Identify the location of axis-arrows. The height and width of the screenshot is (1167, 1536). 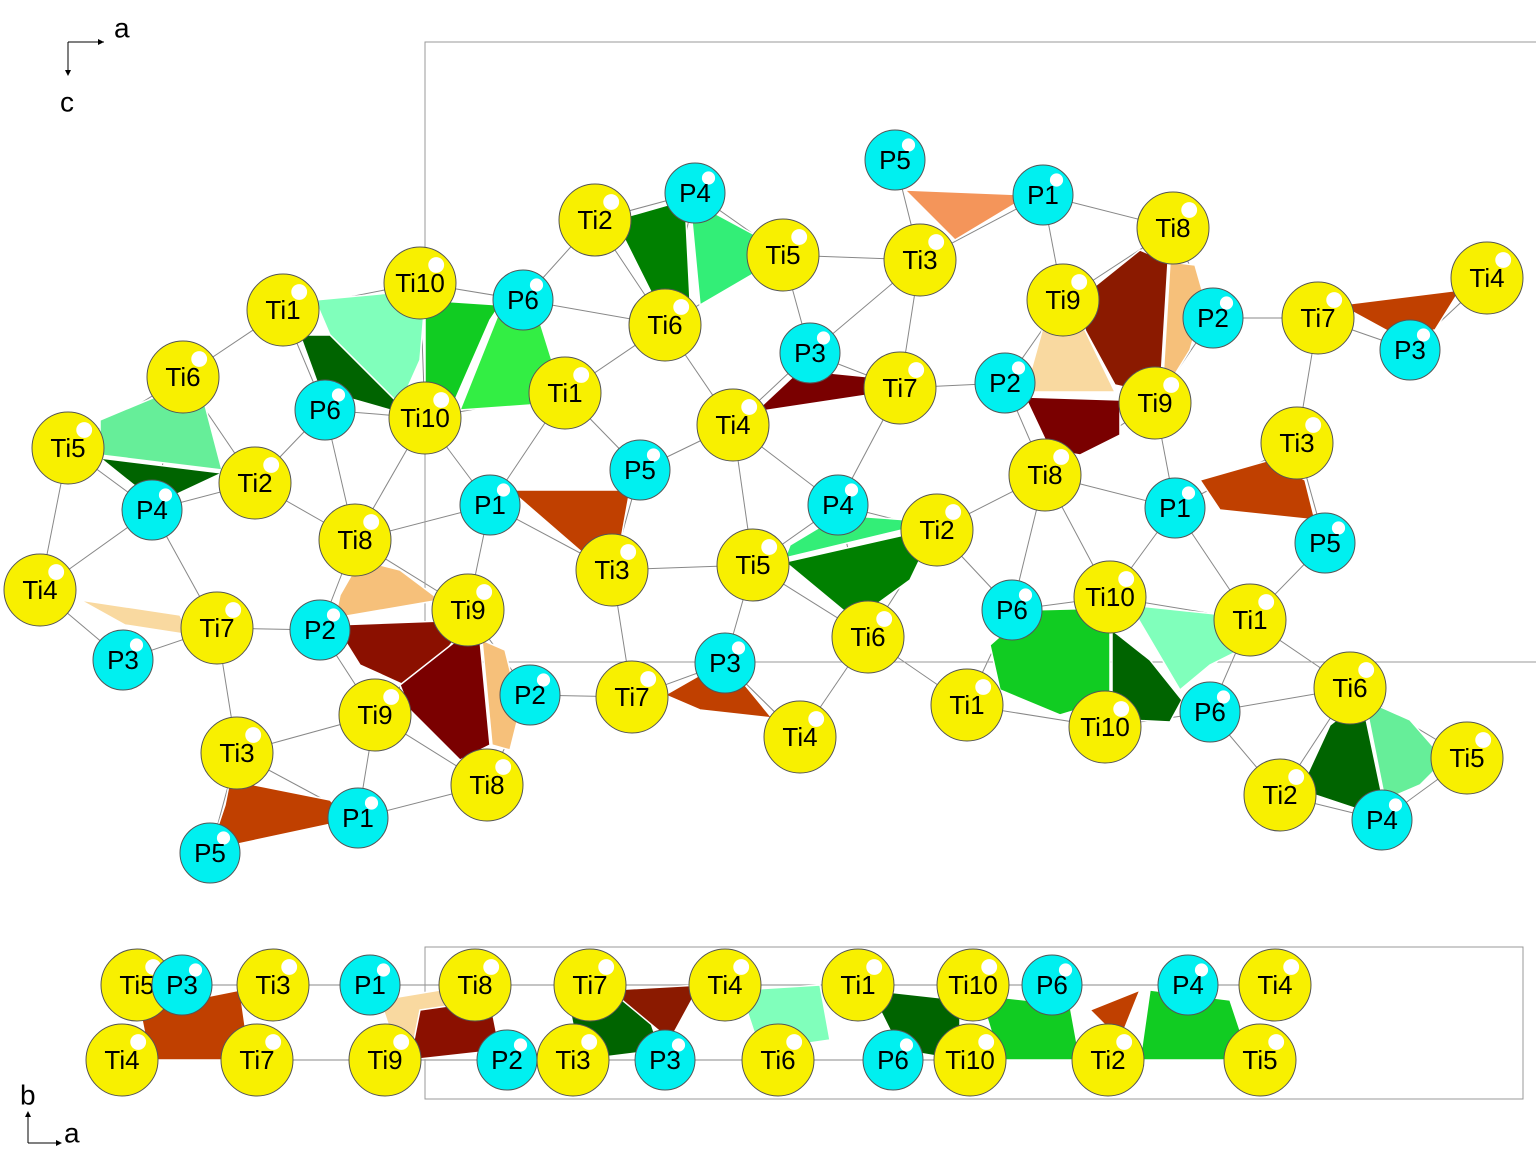
(42, 1129).